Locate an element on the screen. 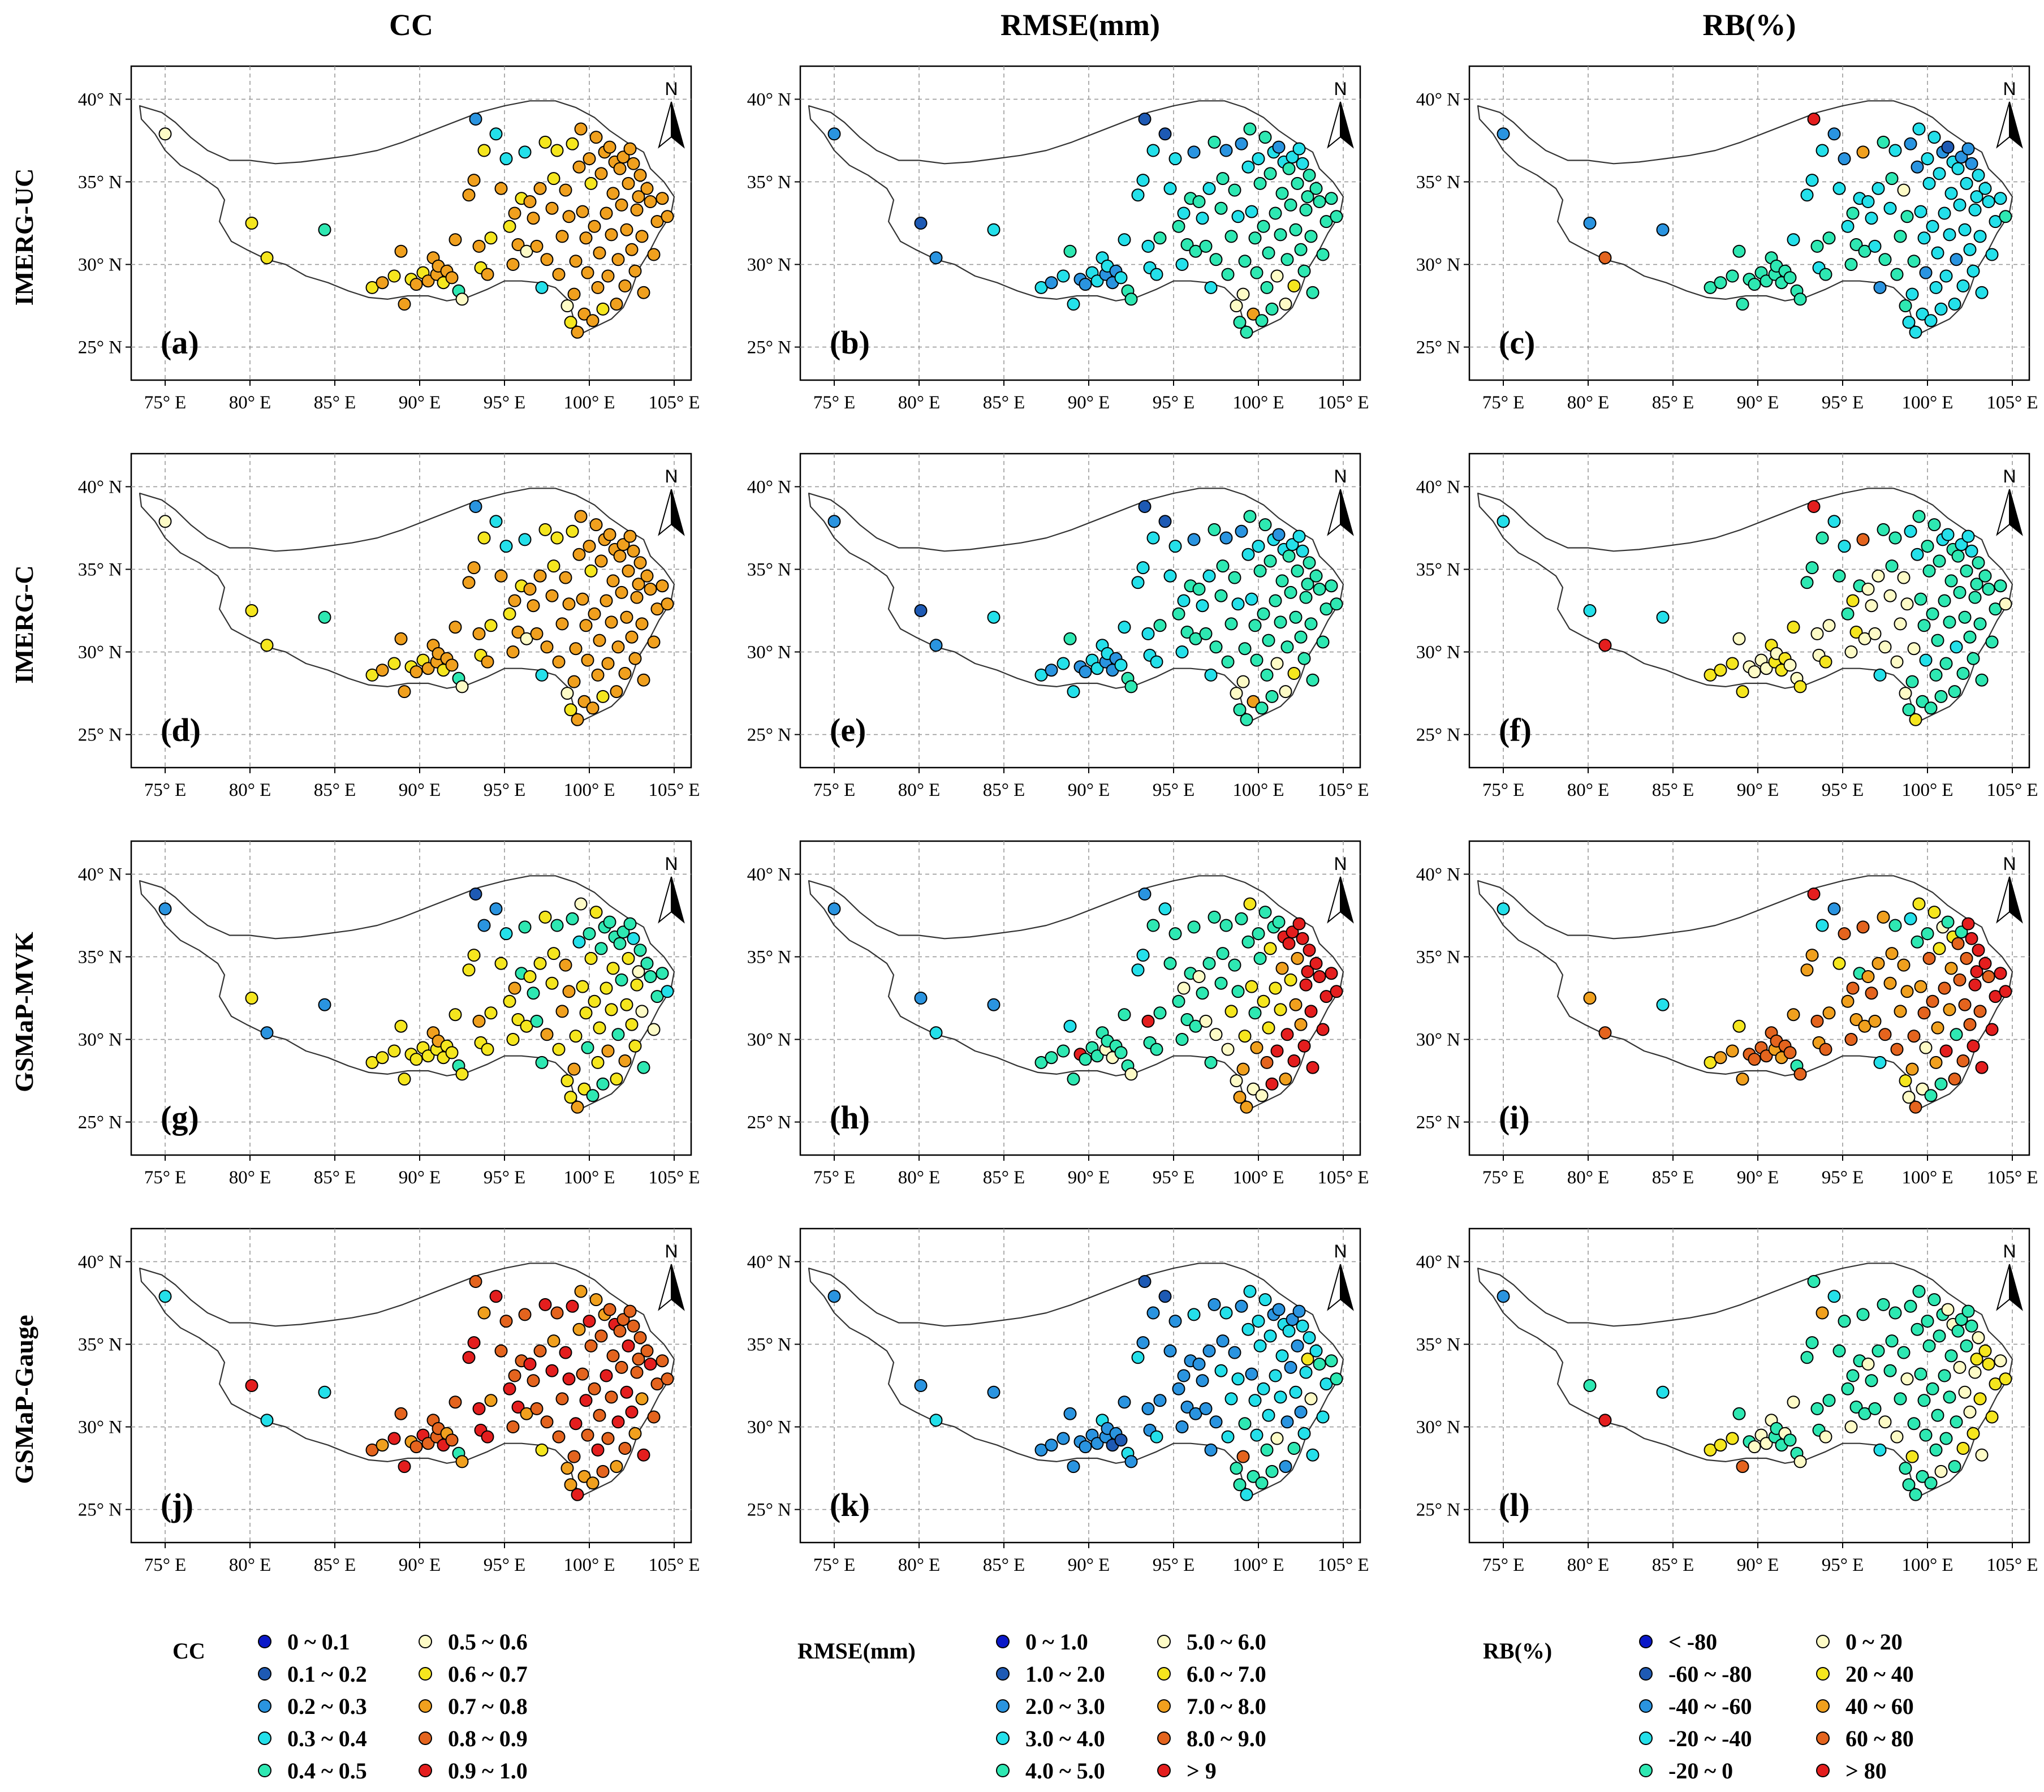 This screenshot has height=1792, width=2044. lat-tick-label: 25° N is located at coordinates (1438, 1123).